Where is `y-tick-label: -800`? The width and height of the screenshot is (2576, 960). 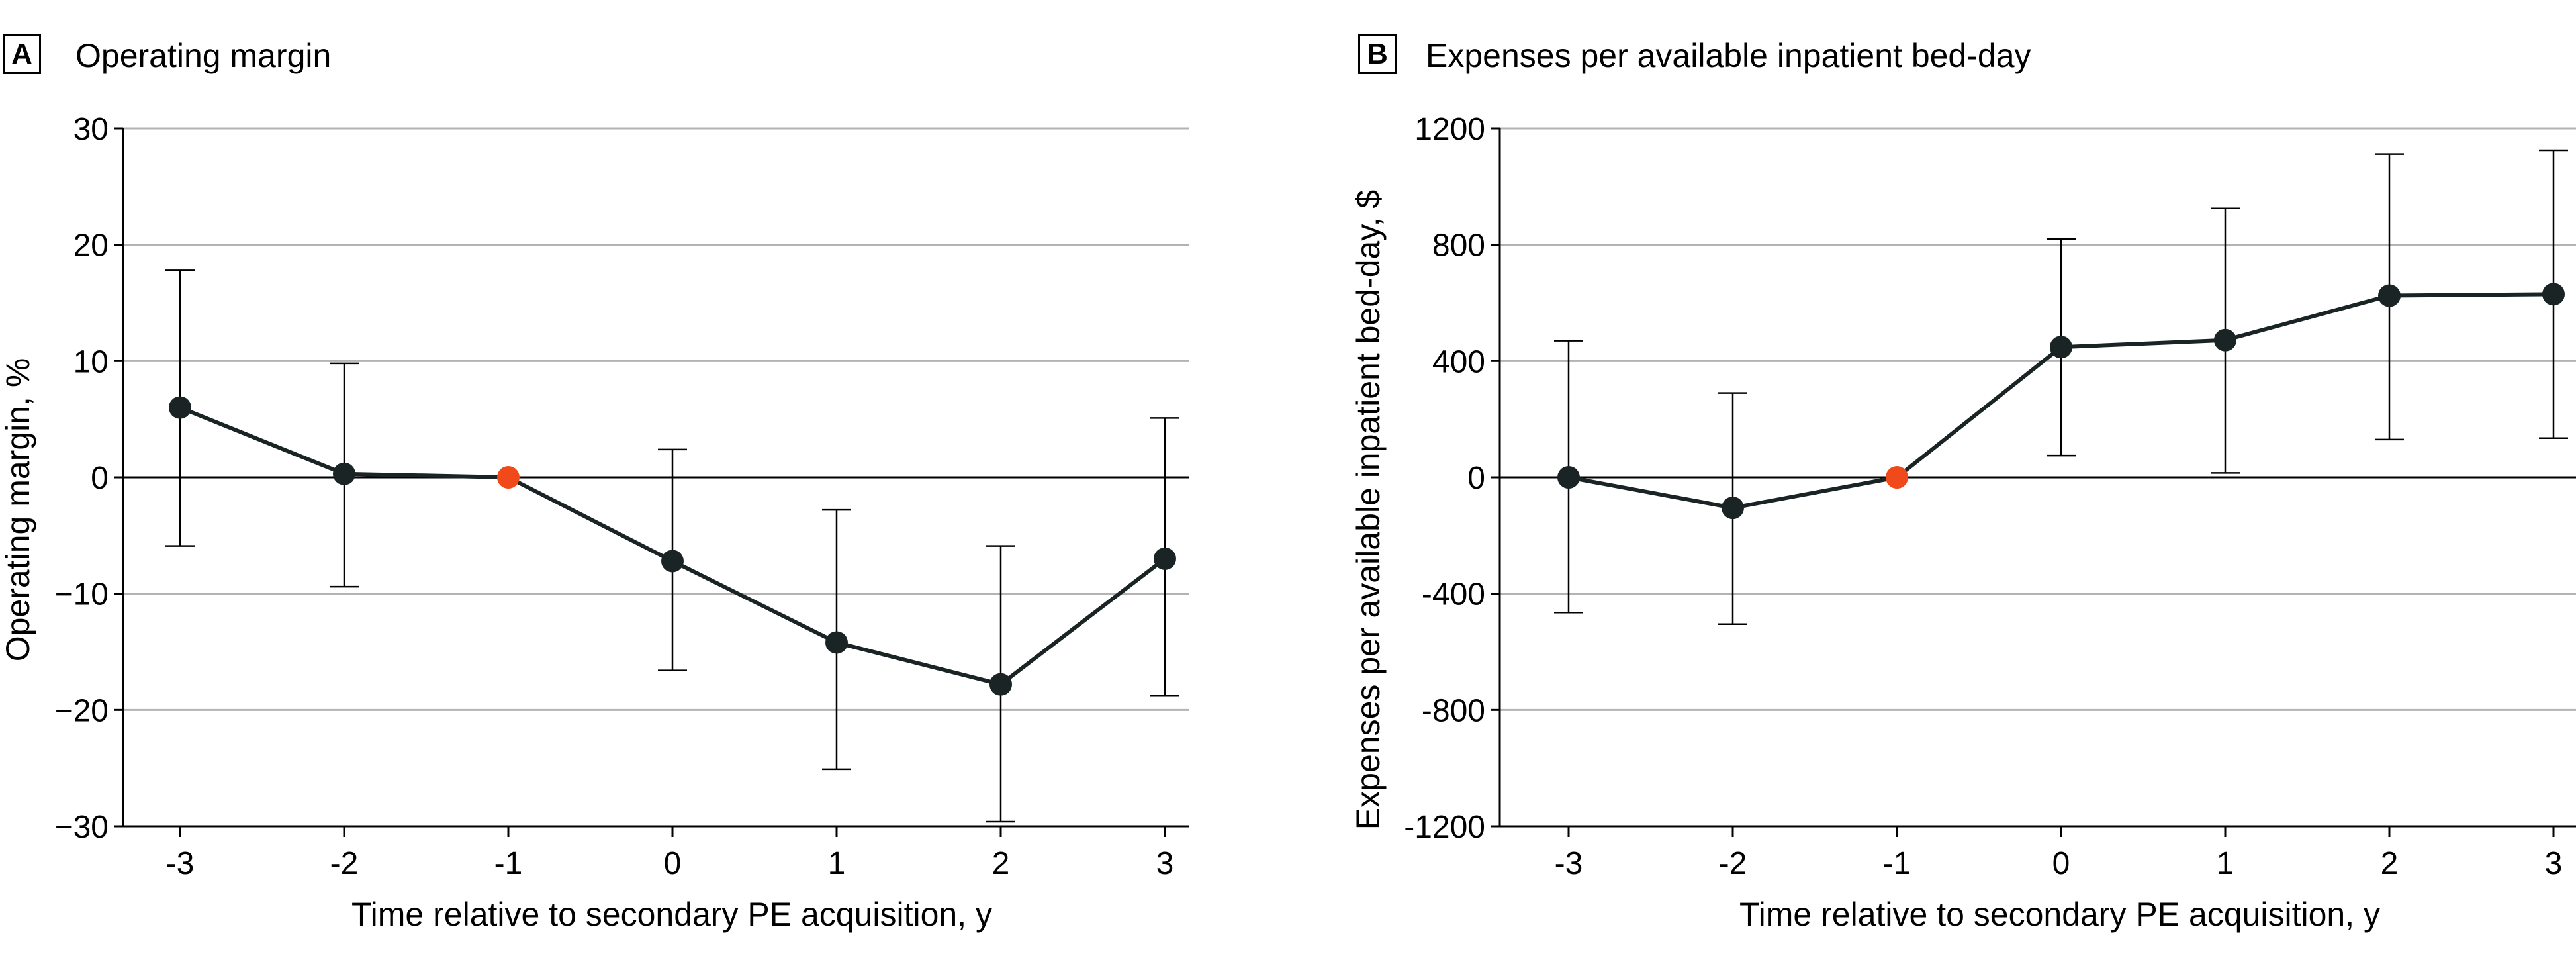
y-tick-label: -800 is located at coordinates (1454, 710).